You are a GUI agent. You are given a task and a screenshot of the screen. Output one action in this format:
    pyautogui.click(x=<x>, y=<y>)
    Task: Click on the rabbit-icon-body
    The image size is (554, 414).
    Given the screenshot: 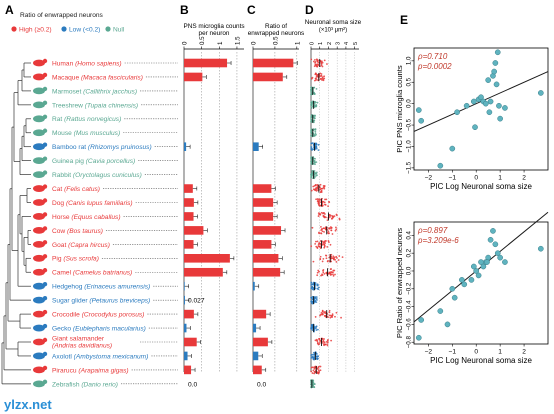 What is the action you would take?
    pyautogui.click(x=39, y=175)
    